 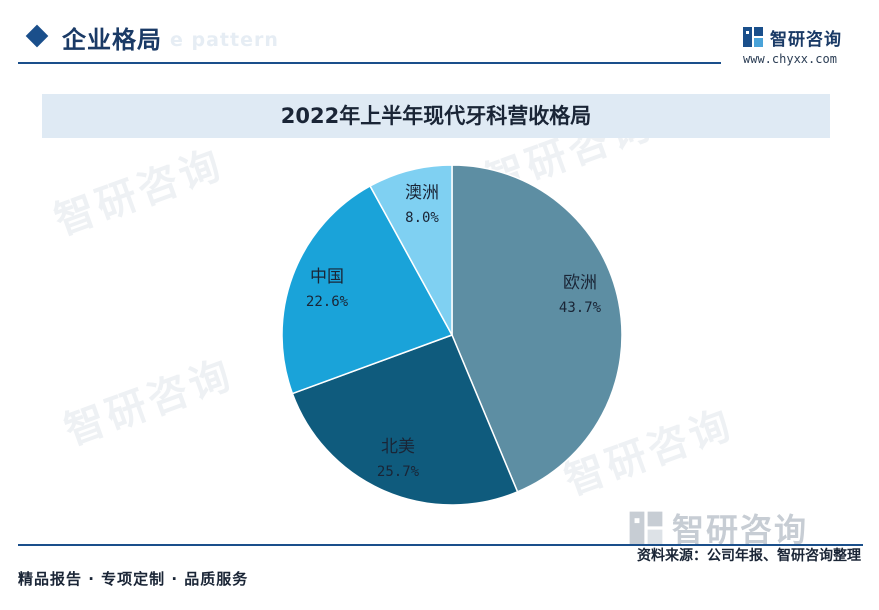 I want to click on header: e pattern 企业格局 智研咨询 www.chyxx.com, so click(x=439, y=35).